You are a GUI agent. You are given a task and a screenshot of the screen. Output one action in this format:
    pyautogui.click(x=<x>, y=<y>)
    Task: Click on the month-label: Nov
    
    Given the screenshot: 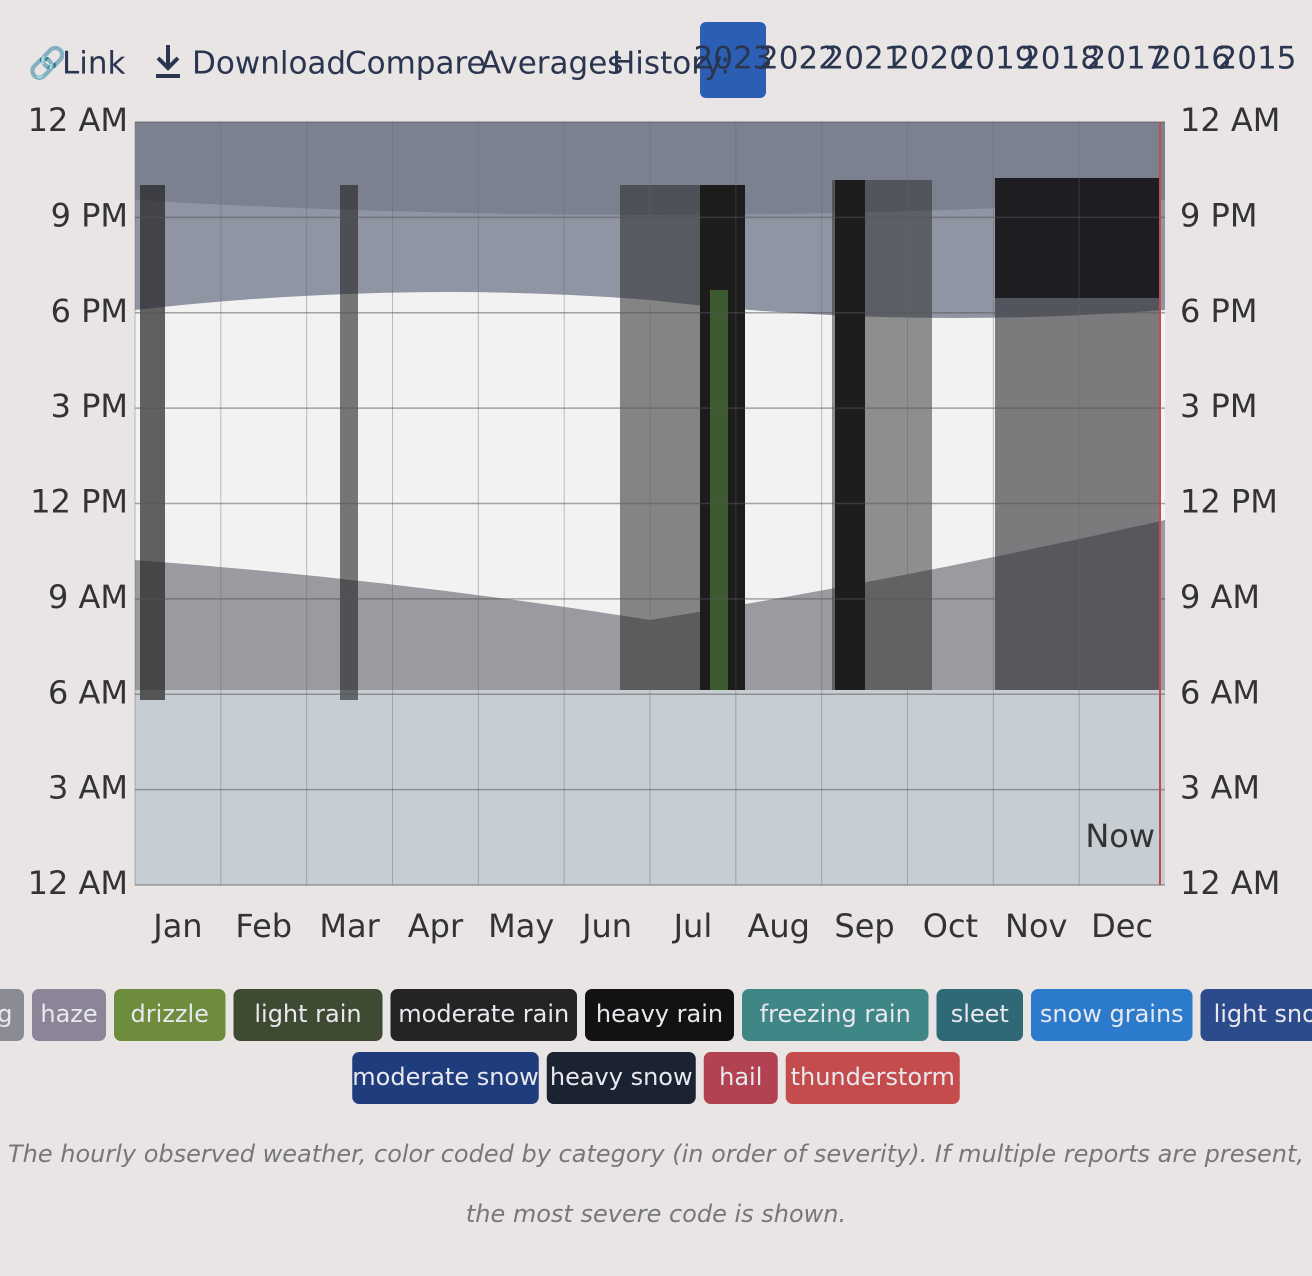 What is the action you would take?
    pyautogui.click(x=1036, y=926)
    